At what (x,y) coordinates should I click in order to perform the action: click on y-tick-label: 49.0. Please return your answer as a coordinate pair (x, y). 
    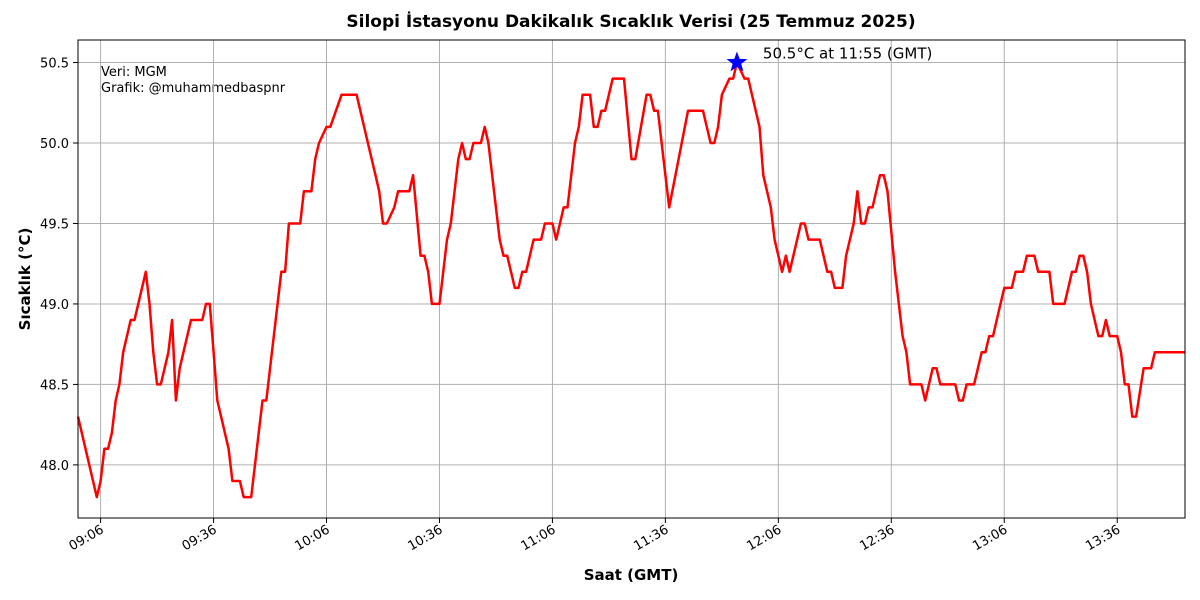
    Looking at the image, I should click on (54, 305).